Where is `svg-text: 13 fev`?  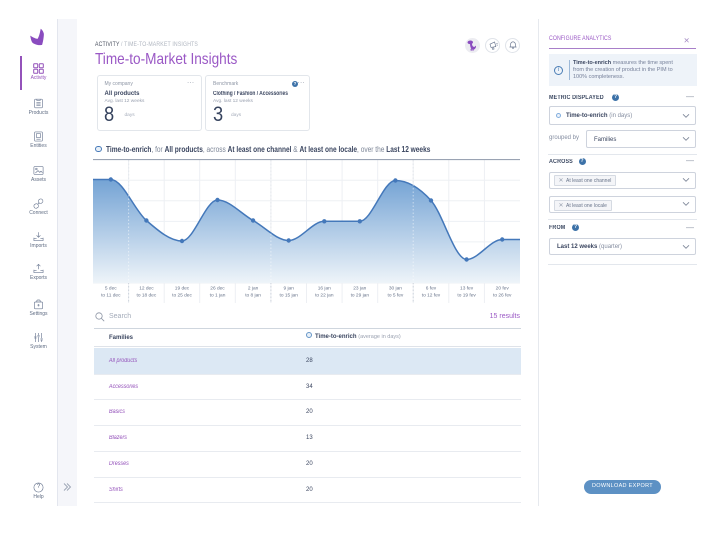 svg-text: 13 fev is located at coordinates (467, 289).